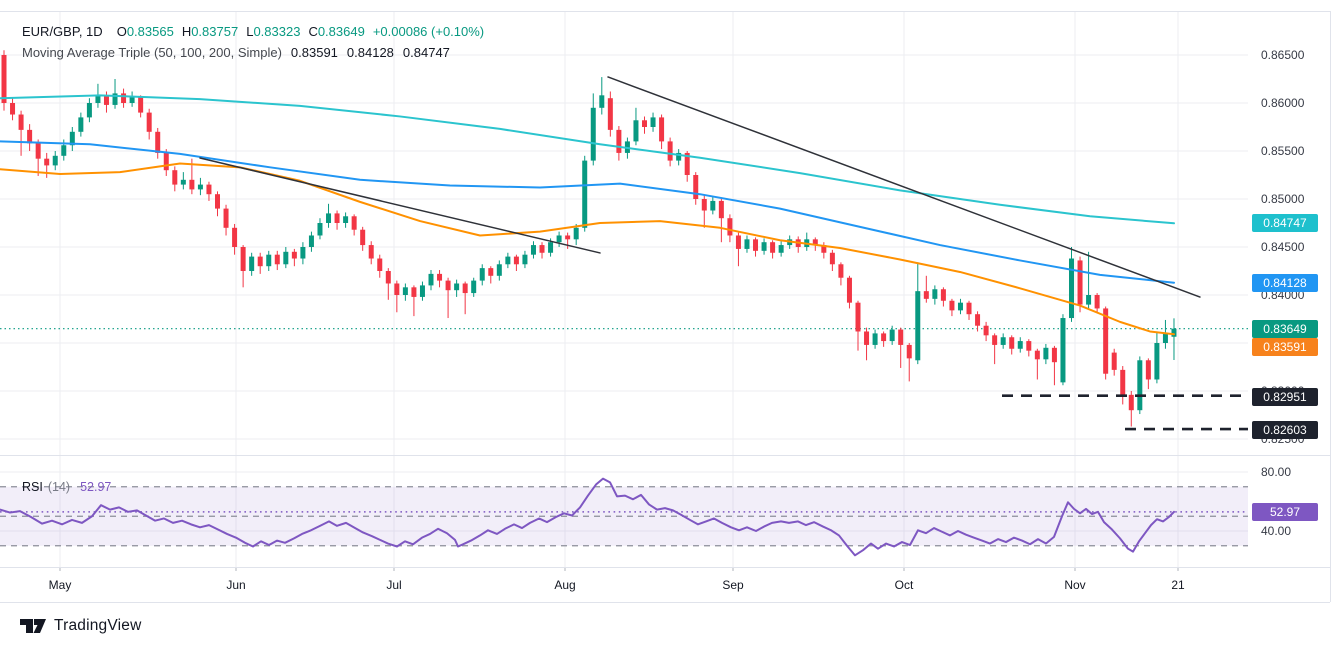  I want to click on rsi-indicator-legend: RSI (14) 52.97, so click(66, 487).